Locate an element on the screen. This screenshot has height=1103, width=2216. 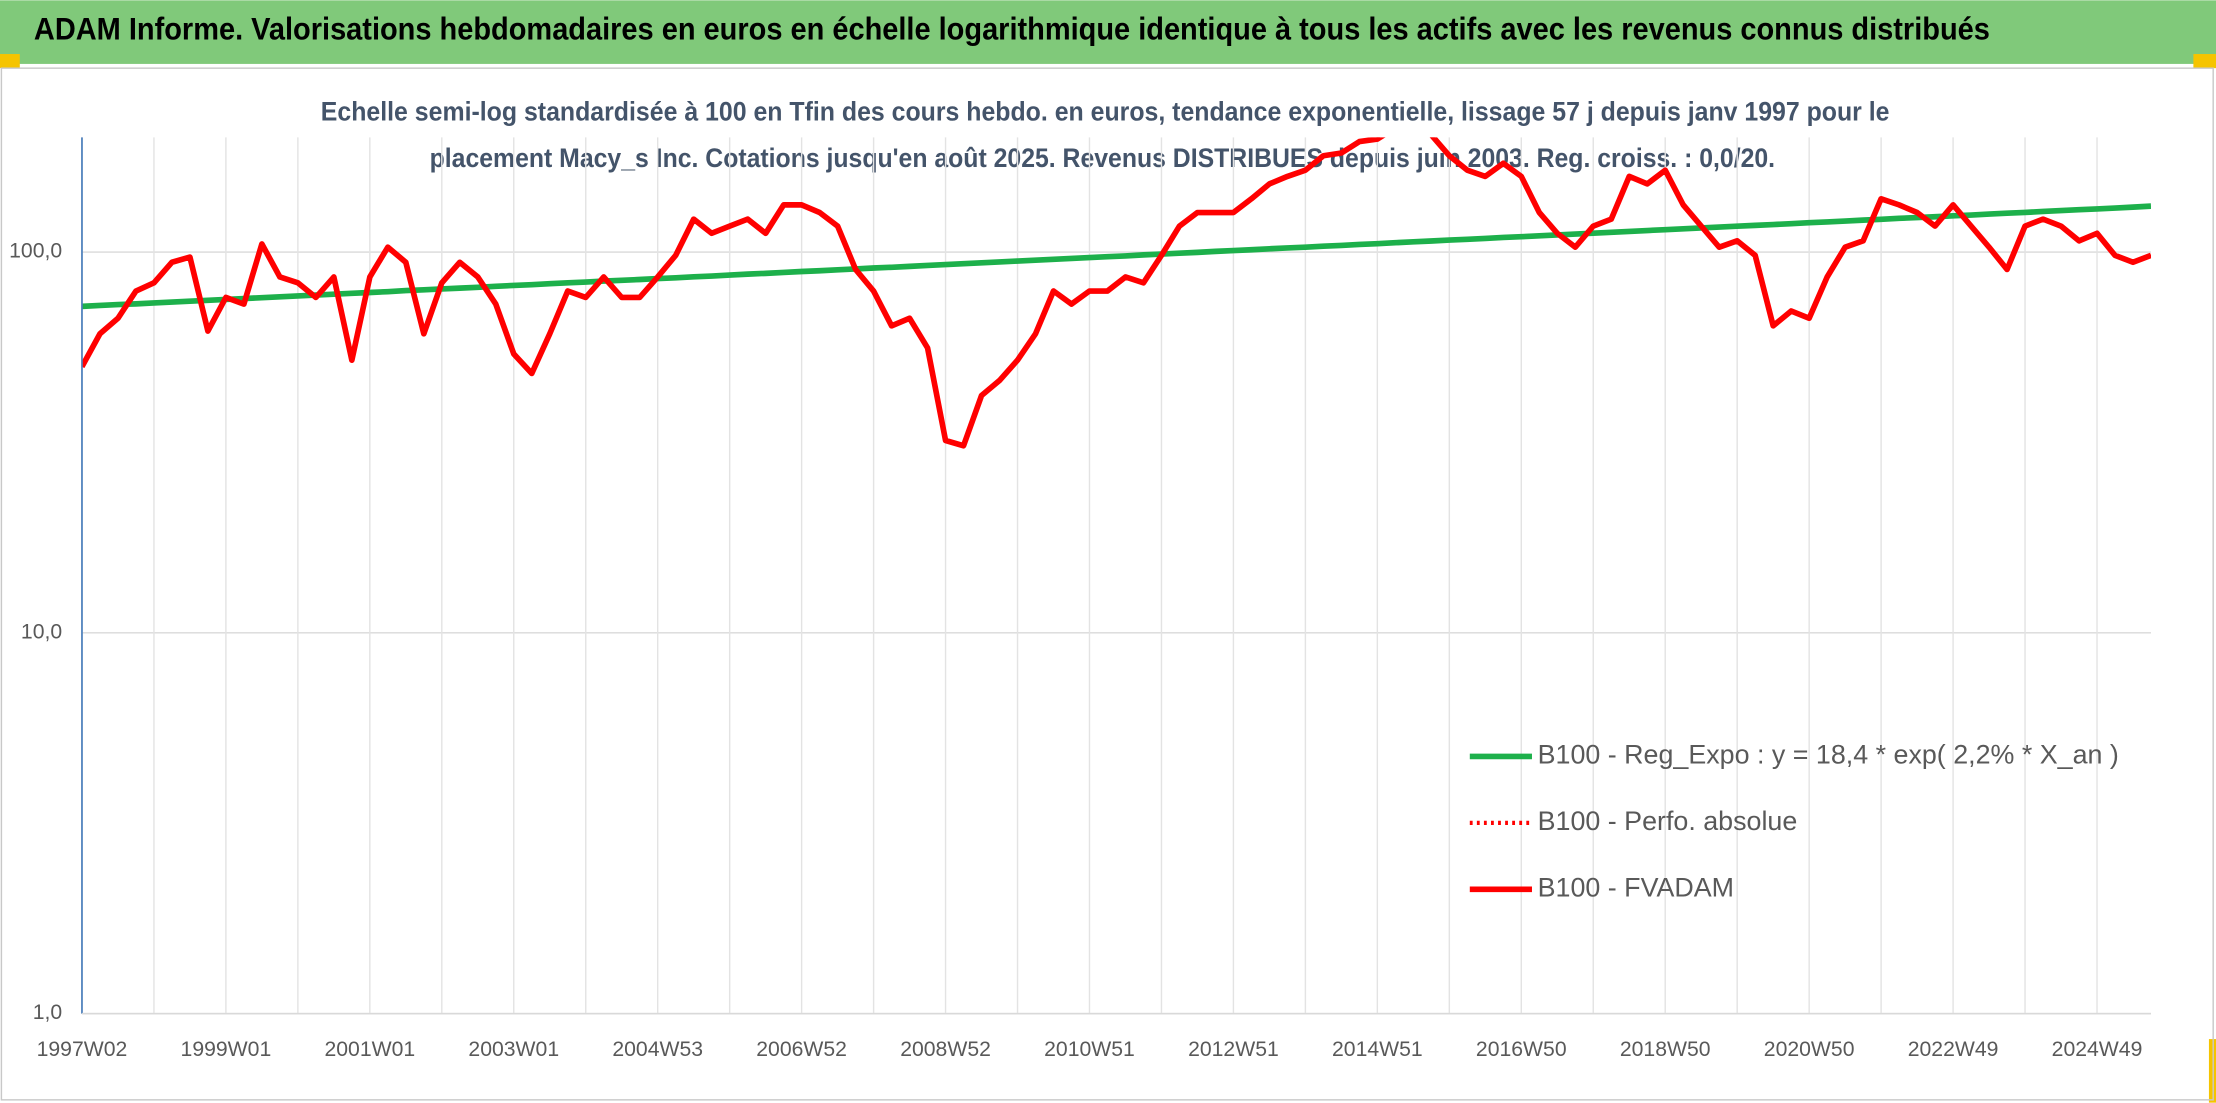
series-line is located at coordinates (1116, 256).